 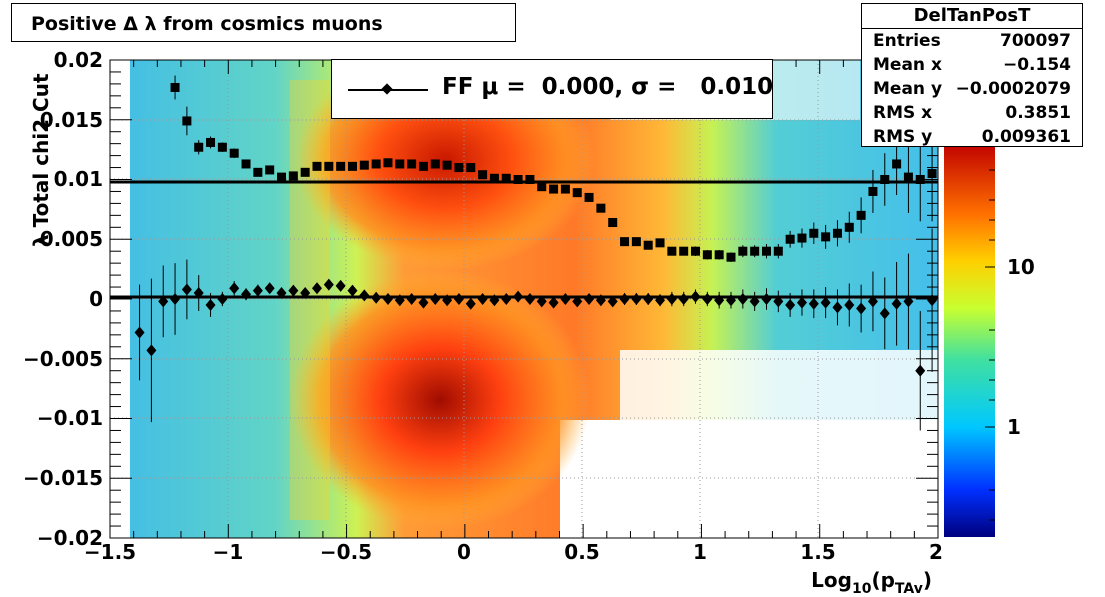 I want to click on y-tick-label: −0.02, so click(x=70, y=538).